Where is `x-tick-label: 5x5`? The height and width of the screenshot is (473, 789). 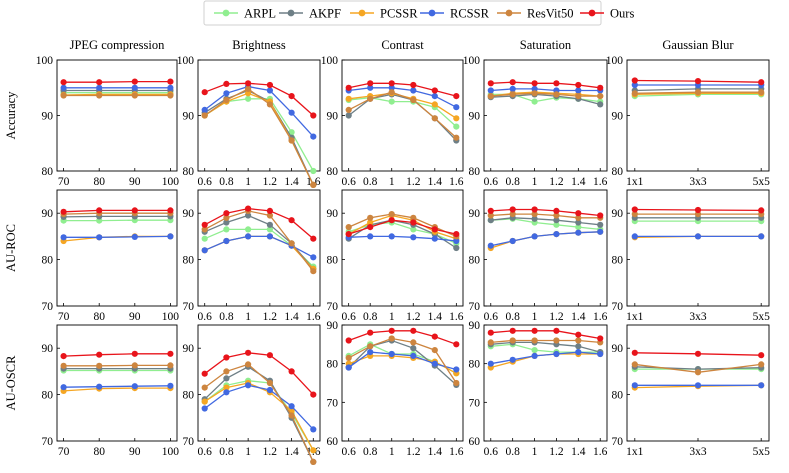
x-tick-label: 5x5 is located at coordinates (762, 317).